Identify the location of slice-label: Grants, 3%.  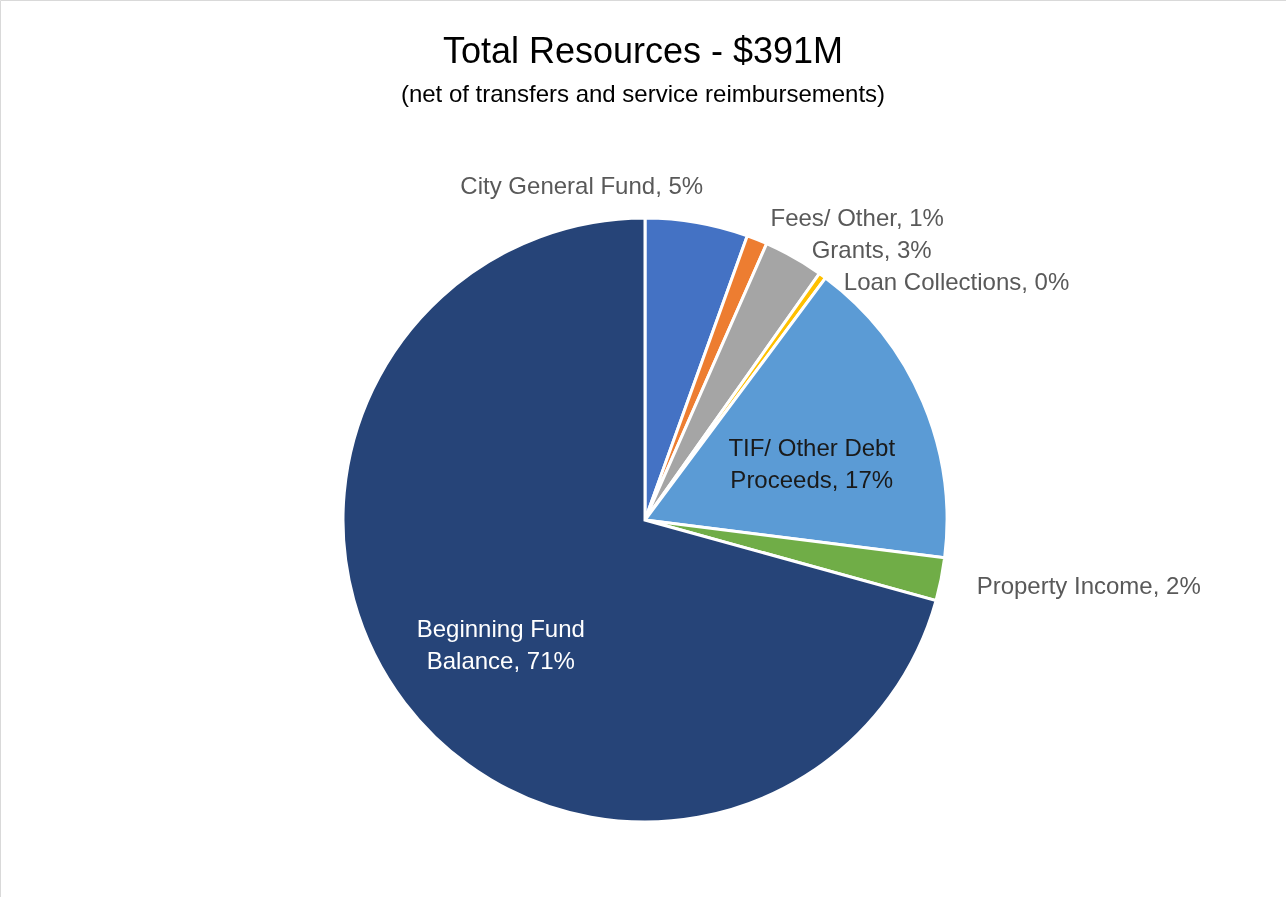
(871, 249).